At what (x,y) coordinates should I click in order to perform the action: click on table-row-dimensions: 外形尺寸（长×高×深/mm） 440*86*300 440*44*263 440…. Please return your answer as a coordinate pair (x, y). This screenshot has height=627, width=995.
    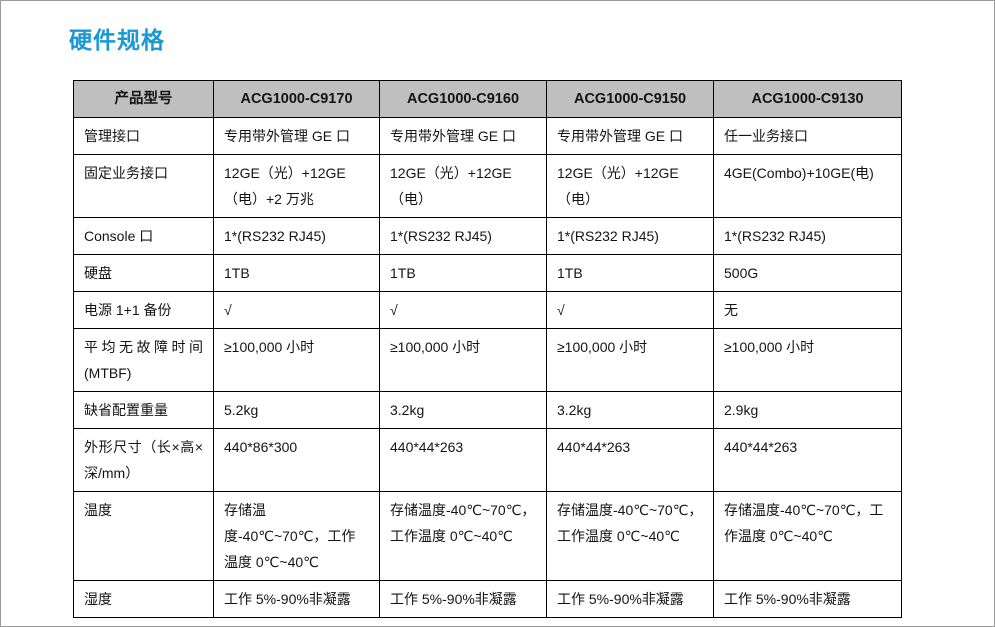
    Looking at the image, I should click on (487, 460).